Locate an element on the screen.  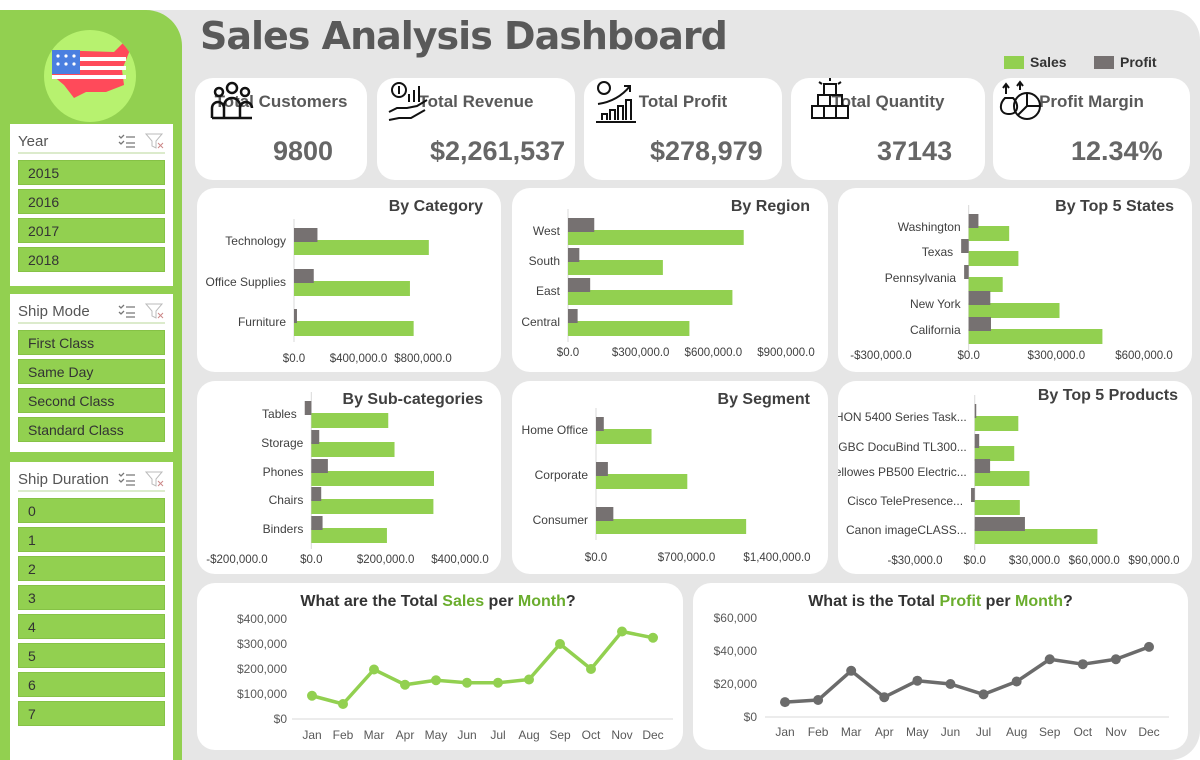
legend-profit: Profit is located at coordinates (1125, 62).